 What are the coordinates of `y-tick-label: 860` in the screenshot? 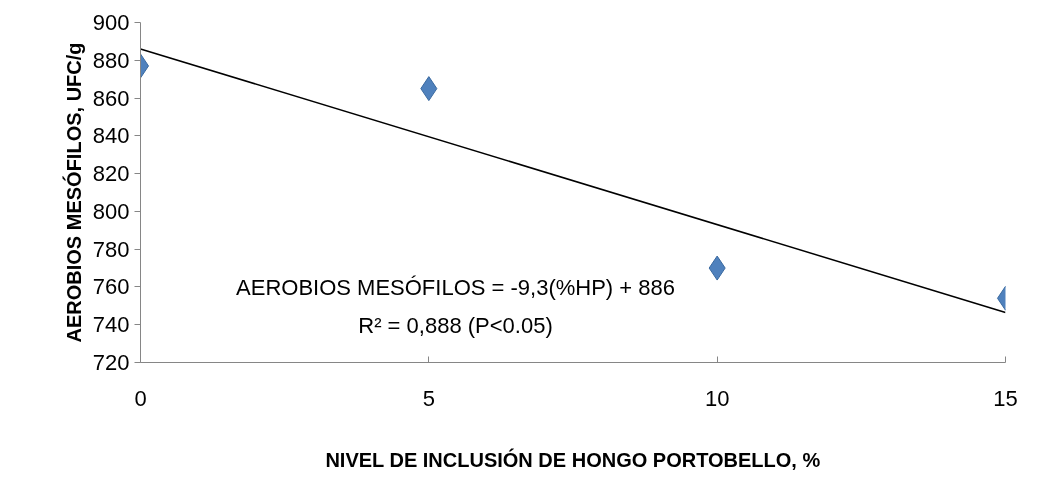 It's located at (111, 98).